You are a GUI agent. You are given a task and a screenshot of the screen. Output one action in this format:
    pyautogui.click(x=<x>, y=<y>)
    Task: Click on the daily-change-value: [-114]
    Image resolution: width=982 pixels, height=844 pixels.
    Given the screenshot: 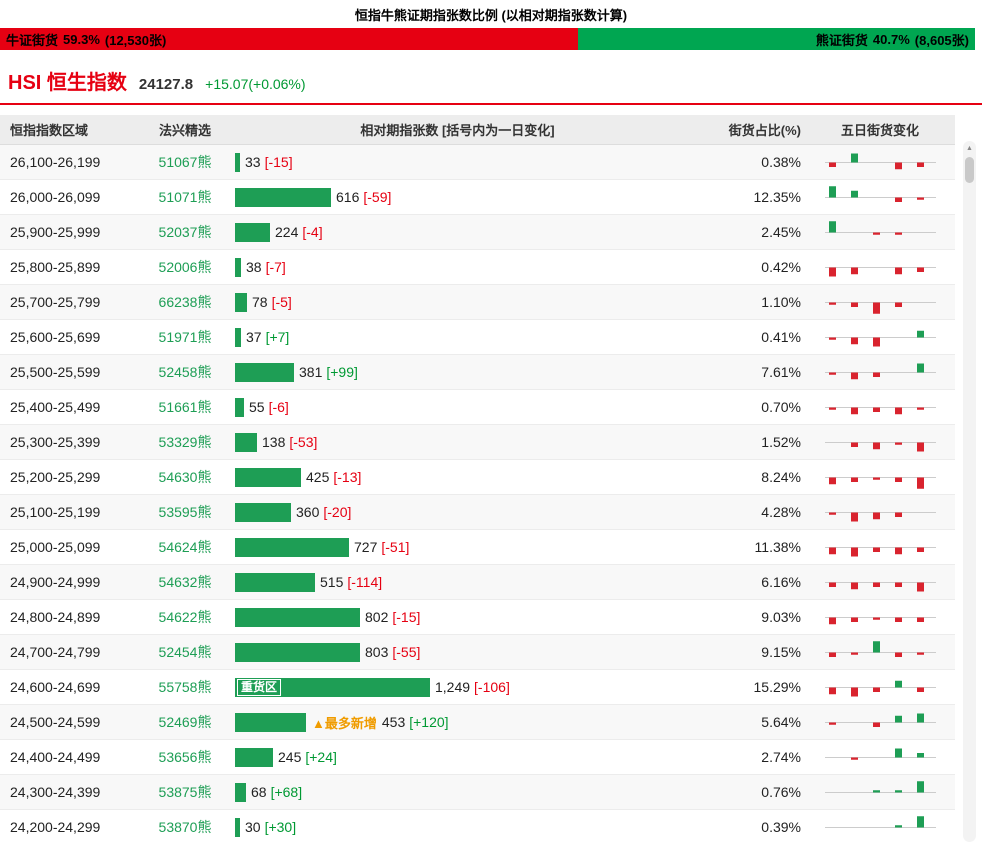 What is the action you would take?
    pyautogui.click(x=365, y=582)
    